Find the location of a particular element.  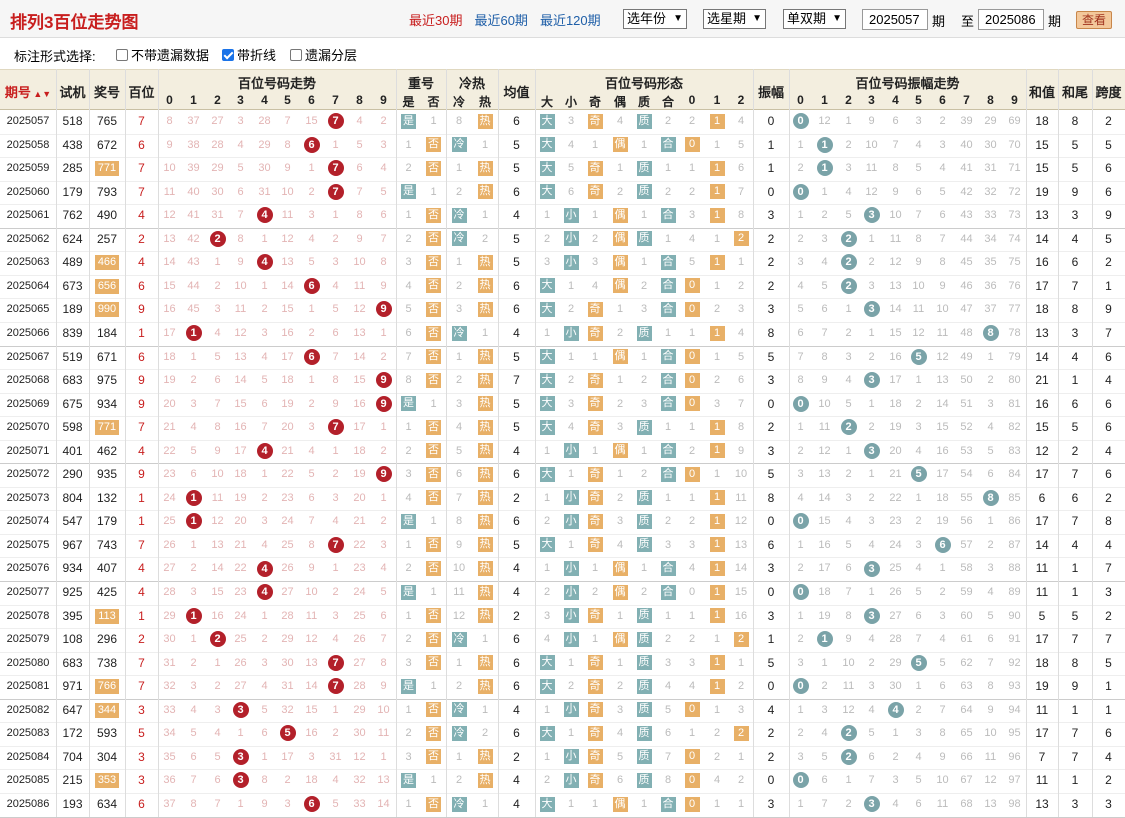

form-cell: 0 is located at coordinates (692, 309).